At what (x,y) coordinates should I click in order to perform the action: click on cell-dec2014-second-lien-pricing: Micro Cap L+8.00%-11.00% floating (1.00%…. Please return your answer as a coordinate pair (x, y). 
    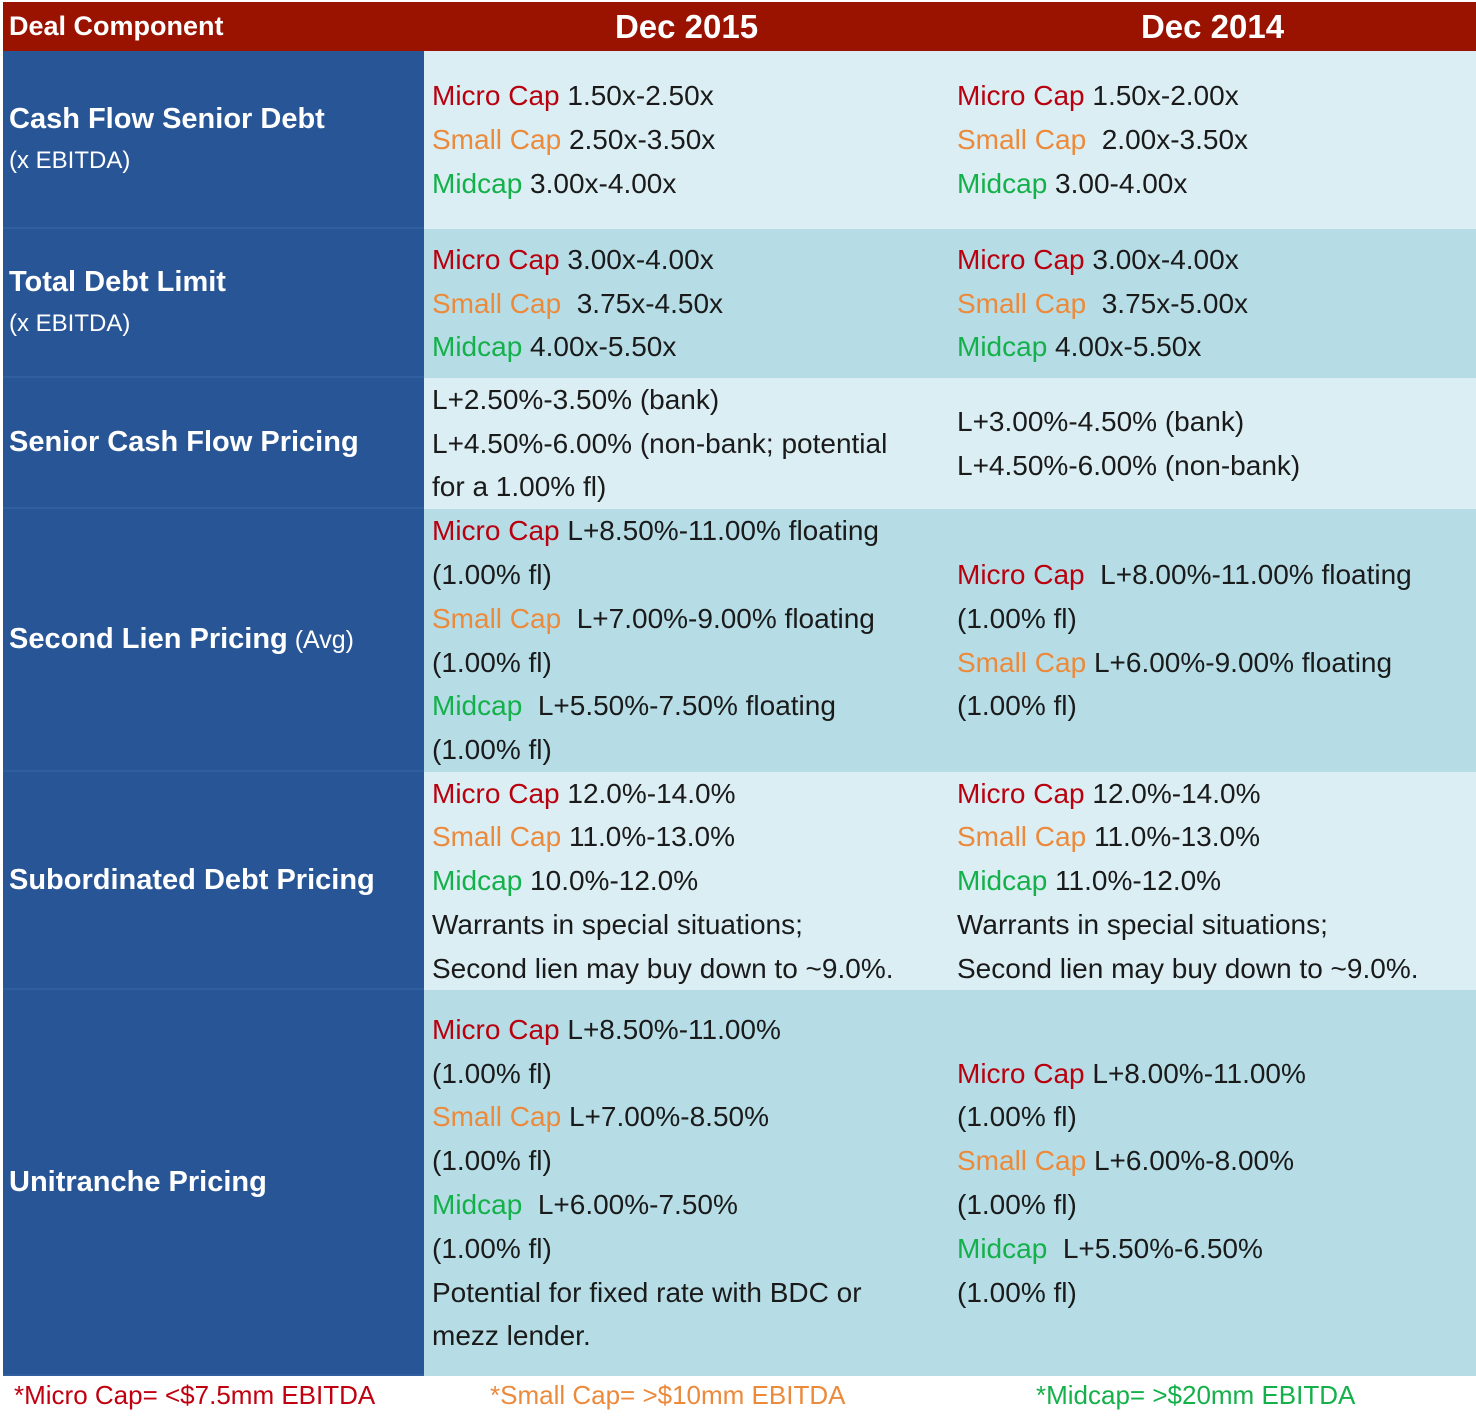
    Looking at the image, I should click on (1212, 640).